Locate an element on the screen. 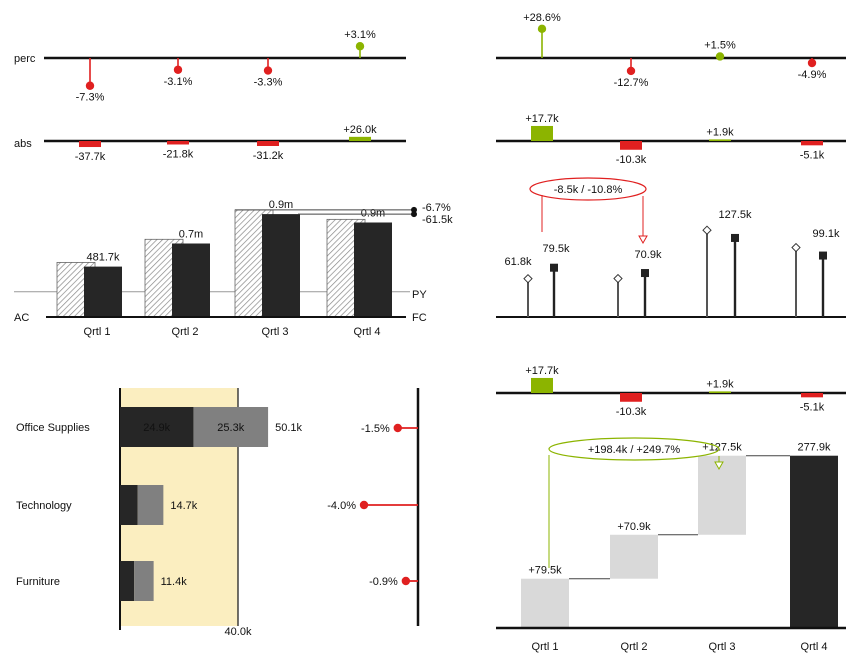 The height and width of the screenshot is (658, 850). category-total-label: 50.1k is located at coordinates (288, 428).